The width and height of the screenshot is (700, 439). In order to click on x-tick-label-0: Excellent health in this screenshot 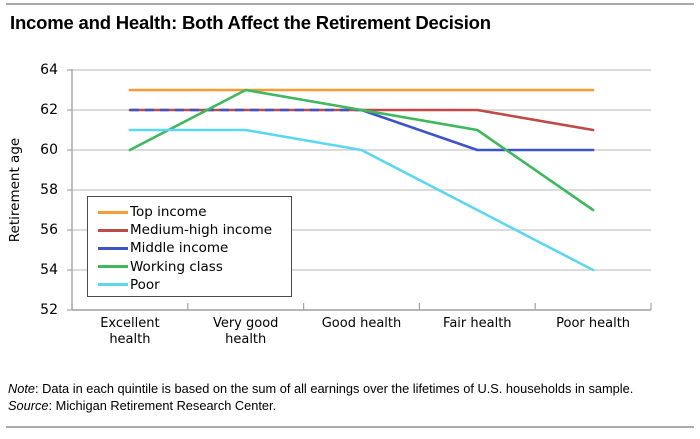, I will do `click(130, 331)`.